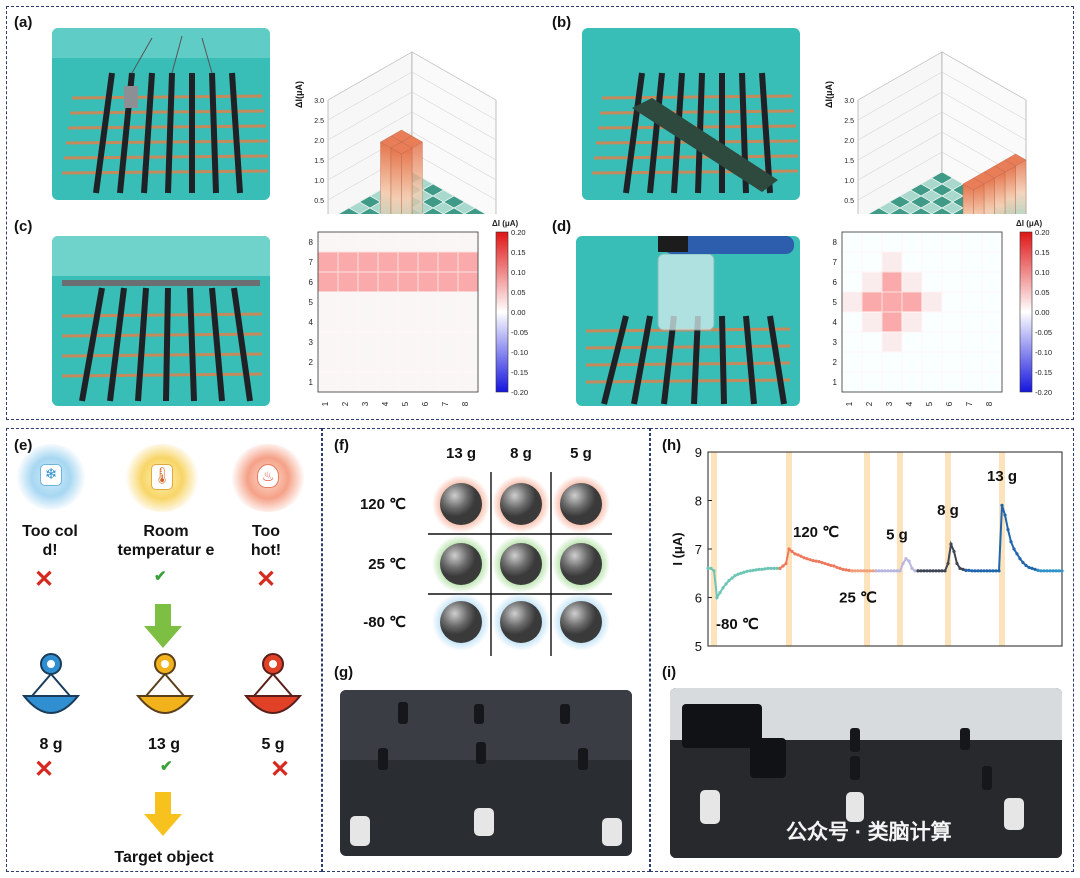 The width and height of the screenshot is (1080, 878). Describe the element at coordinates (519, 372) in the screenshot. I see `colorbar-tick-label: -0.15` at that location.